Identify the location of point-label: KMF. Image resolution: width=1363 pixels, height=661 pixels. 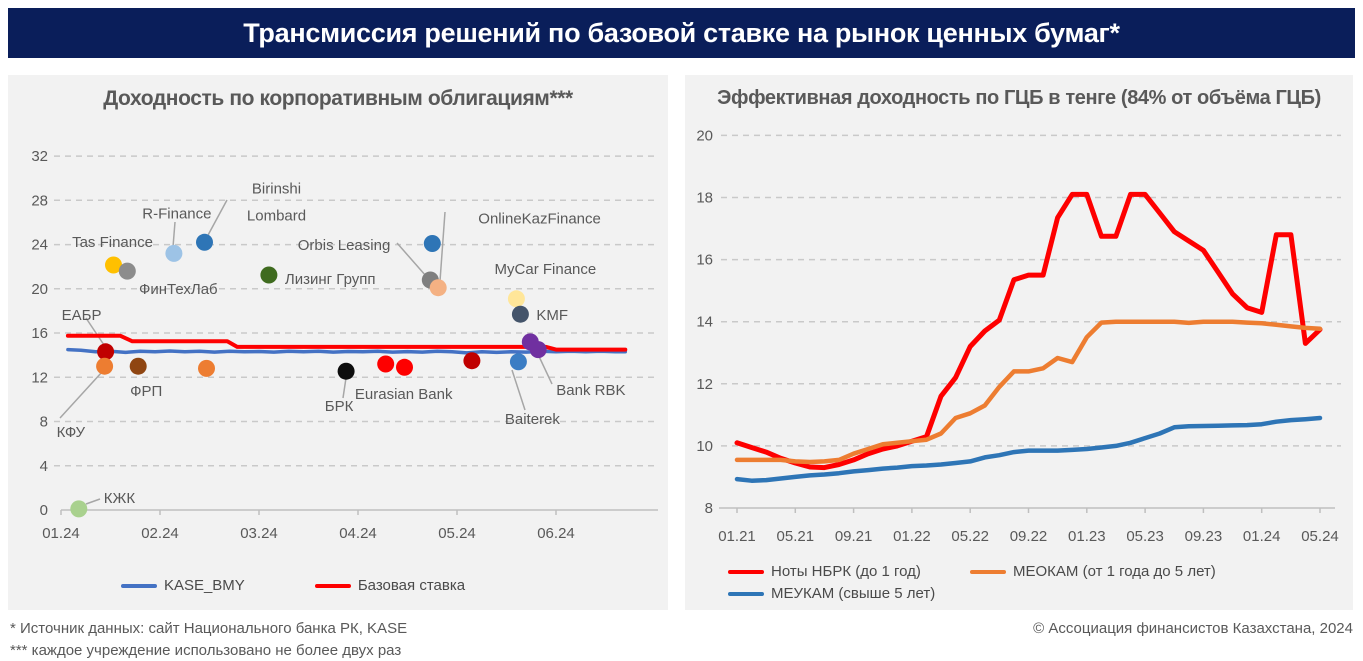
(552, 315).